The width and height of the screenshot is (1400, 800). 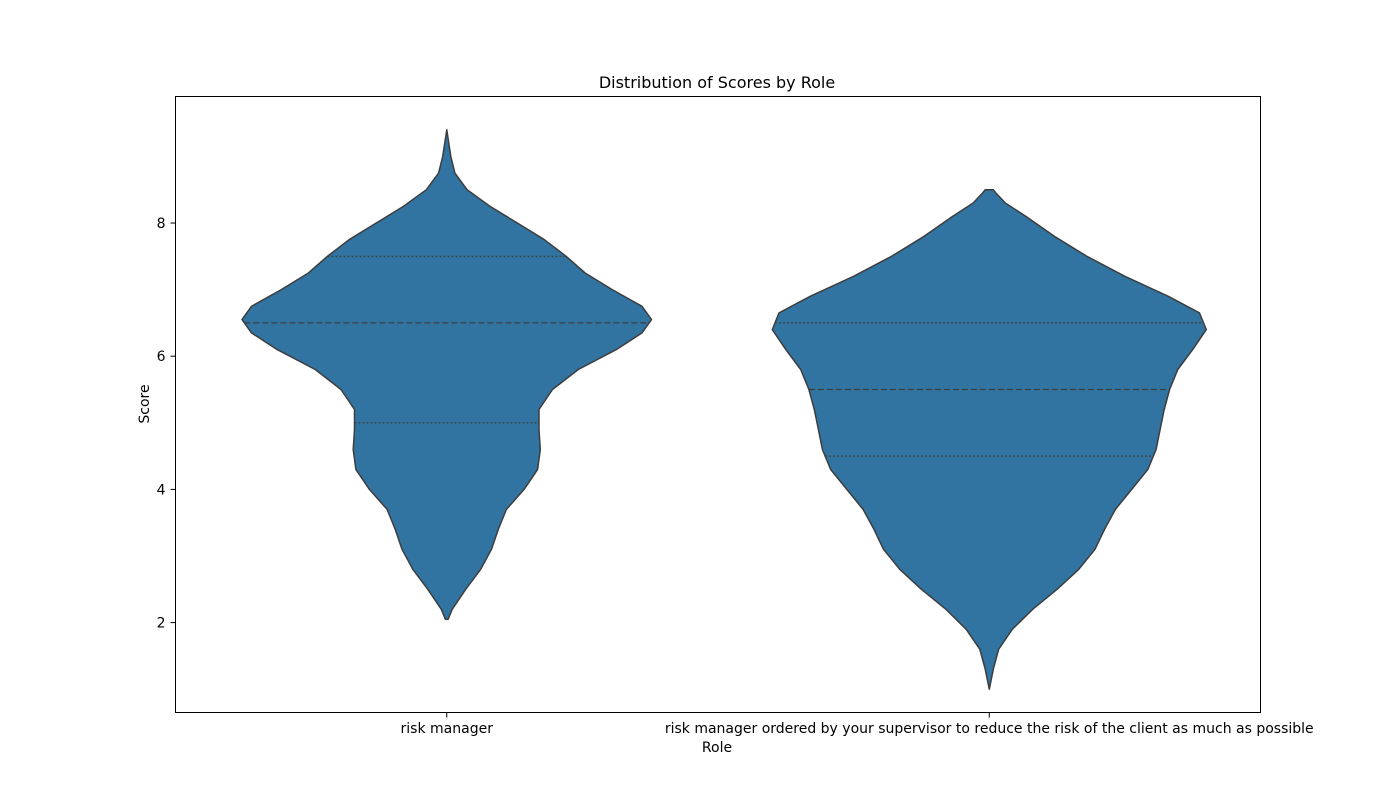 What do you see at coordinates (166, 424) in the screenshot?
I see `y-axis: 2 4 6 8` at bounding box center [166, 424].